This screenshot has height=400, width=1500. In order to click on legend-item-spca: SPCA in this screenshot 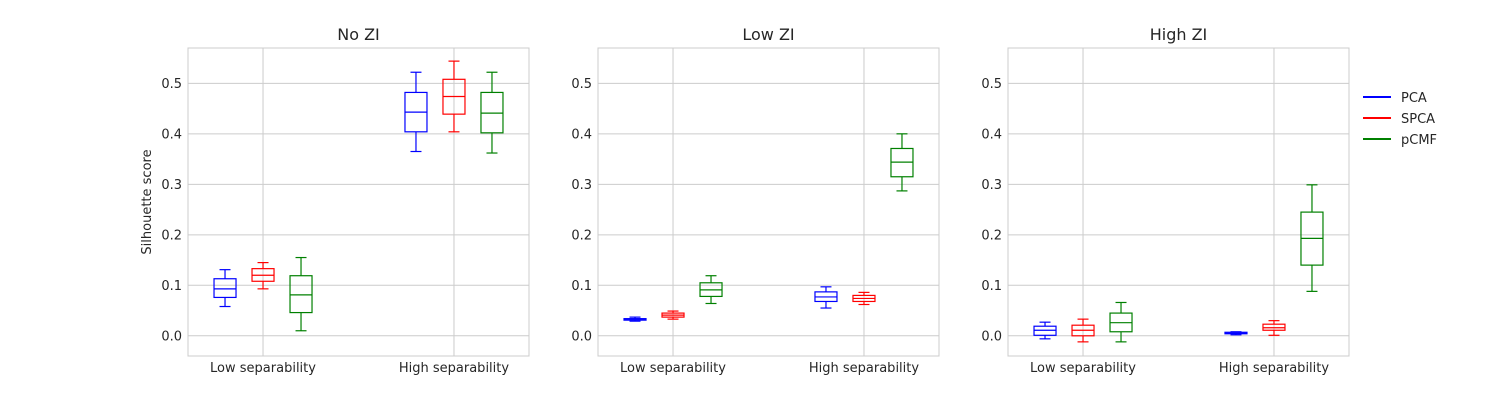, I will do `click(1399, 119)`.